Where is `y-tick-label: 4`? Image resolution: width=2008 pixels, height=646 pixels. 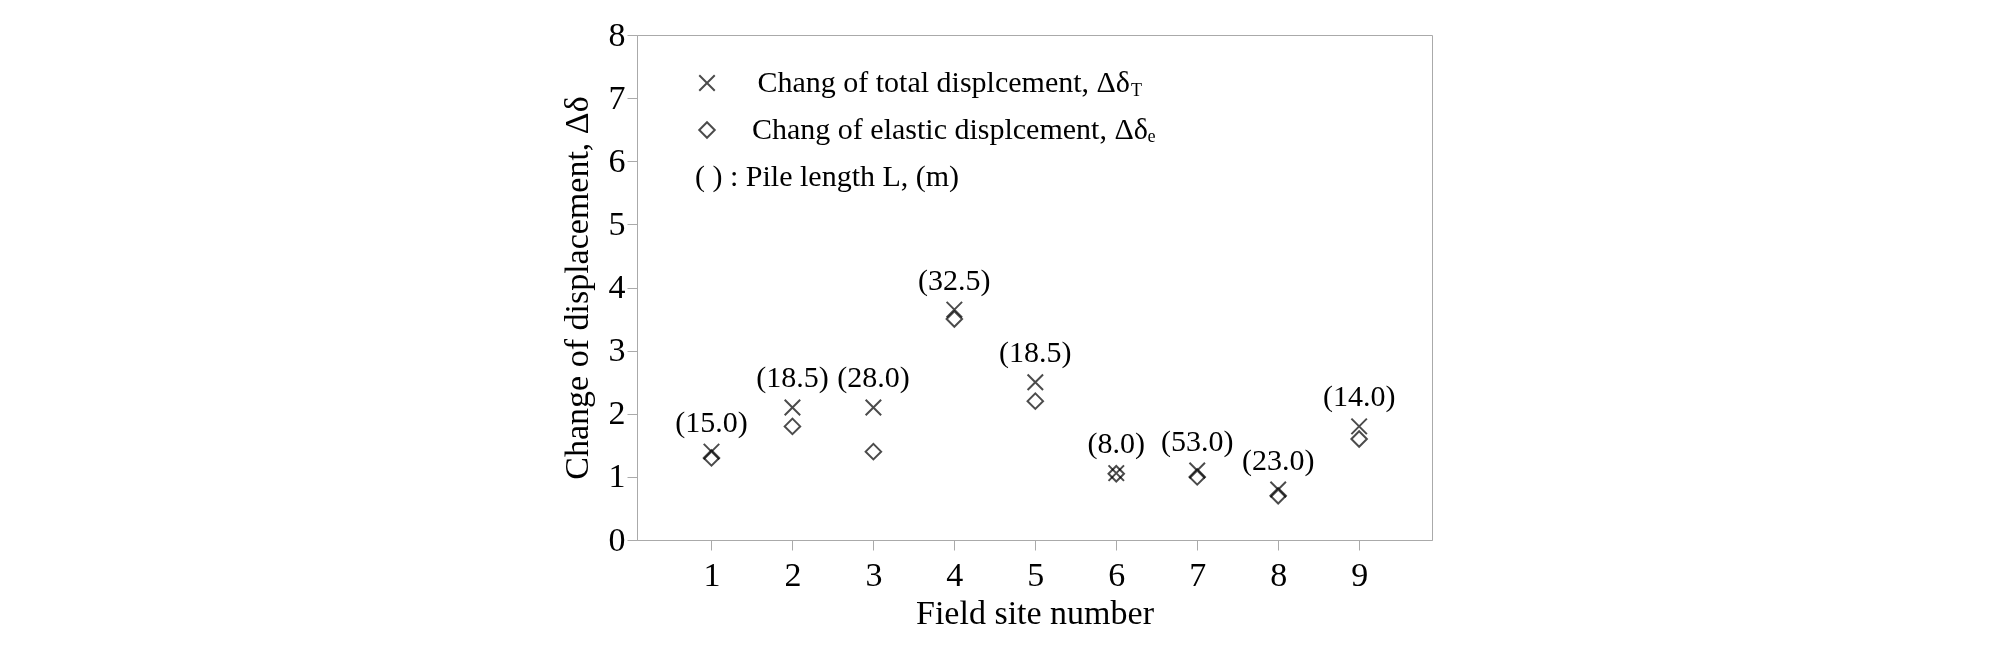
y-tick-label: 4 is located at coordinates (617, 286).